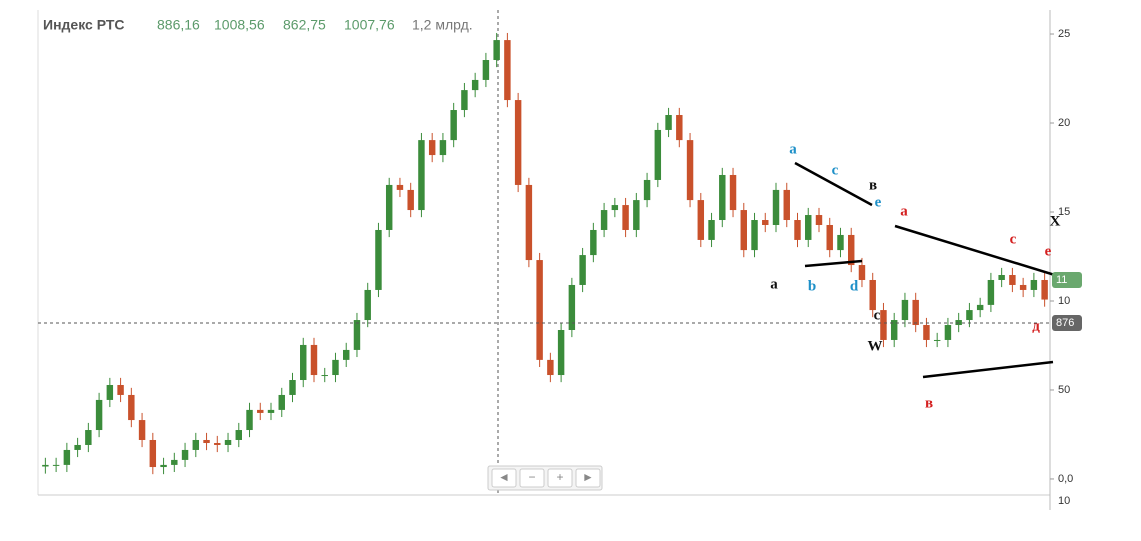 Image resolution: width=1141 pixels, height=541 pixels. What do you see at coordinates (84, 25) in the screenshot?
I see `index-name: Индекс РТС` at bounding box center [84, 25].